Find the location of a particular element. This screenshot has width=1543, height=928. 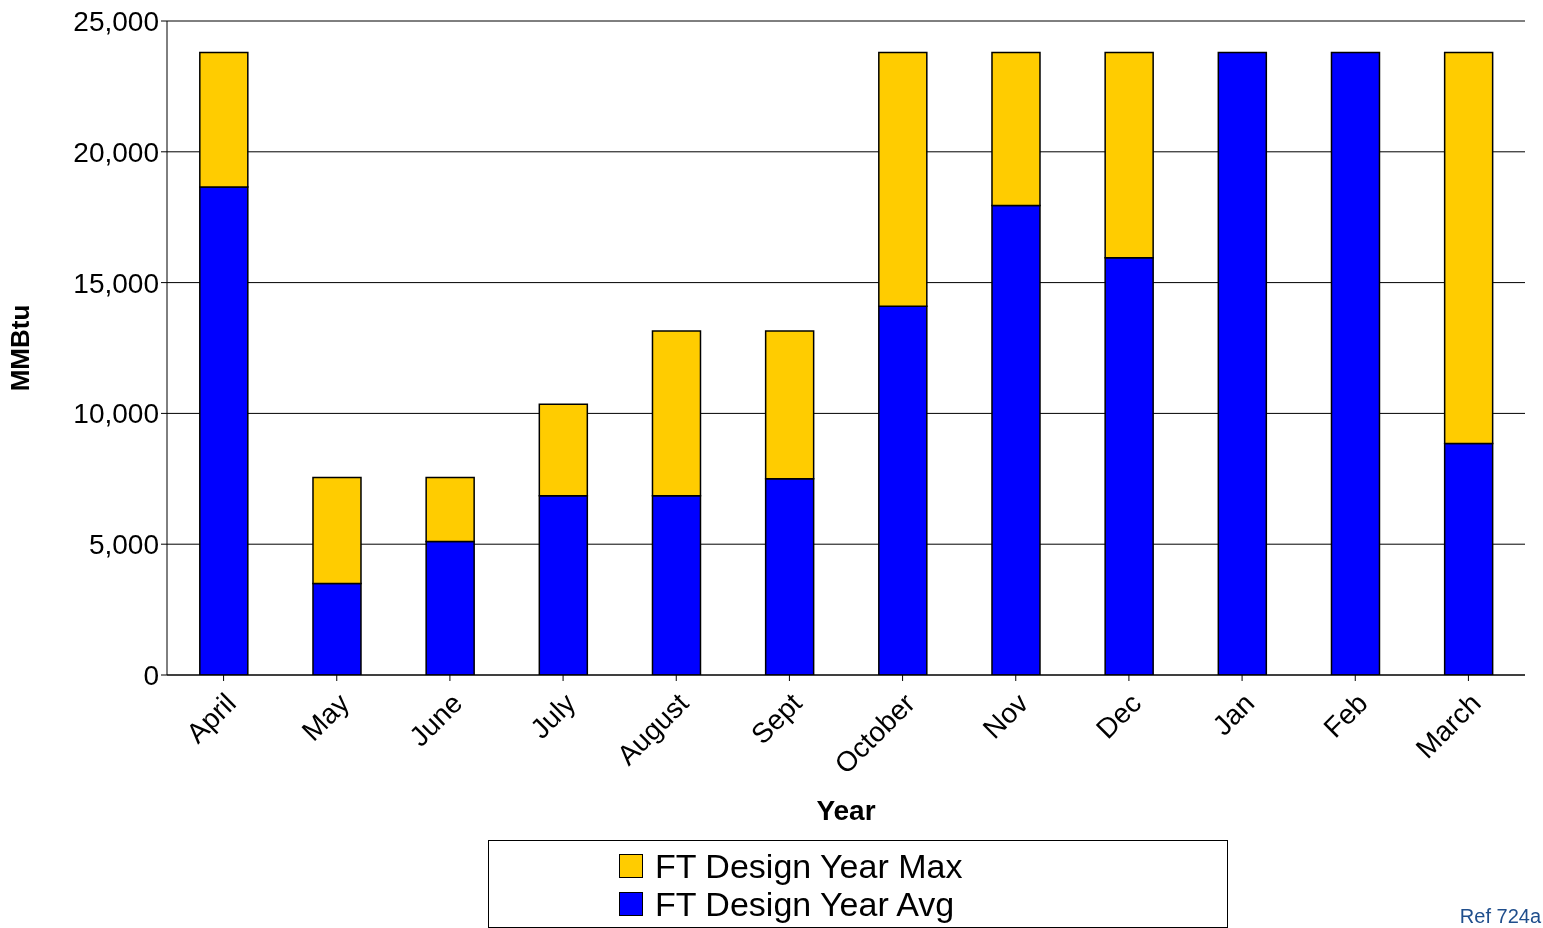

legend-label: FT Design Year Avg is located at coordinates (805, 904).